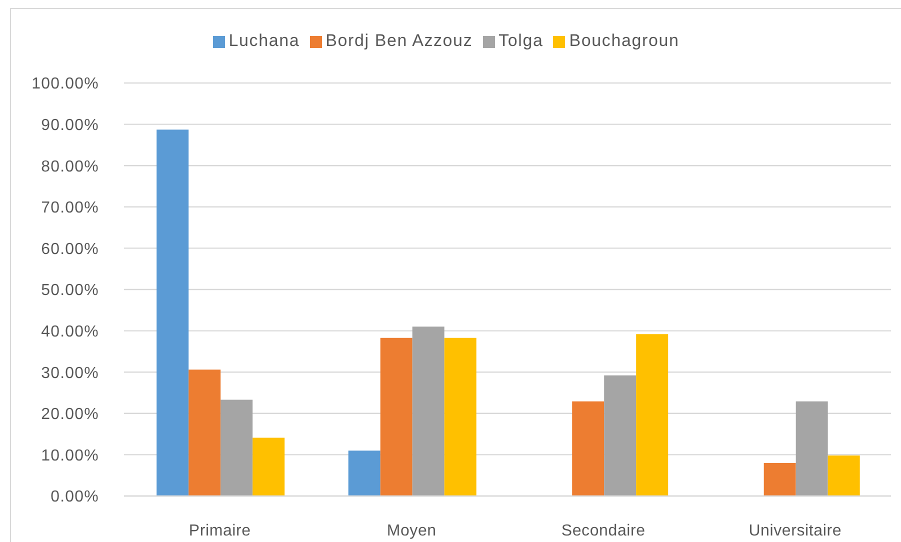 This screenshot has width=901, height=542. I want to click on y-tick-label: 0.00%, so click(74, 497).